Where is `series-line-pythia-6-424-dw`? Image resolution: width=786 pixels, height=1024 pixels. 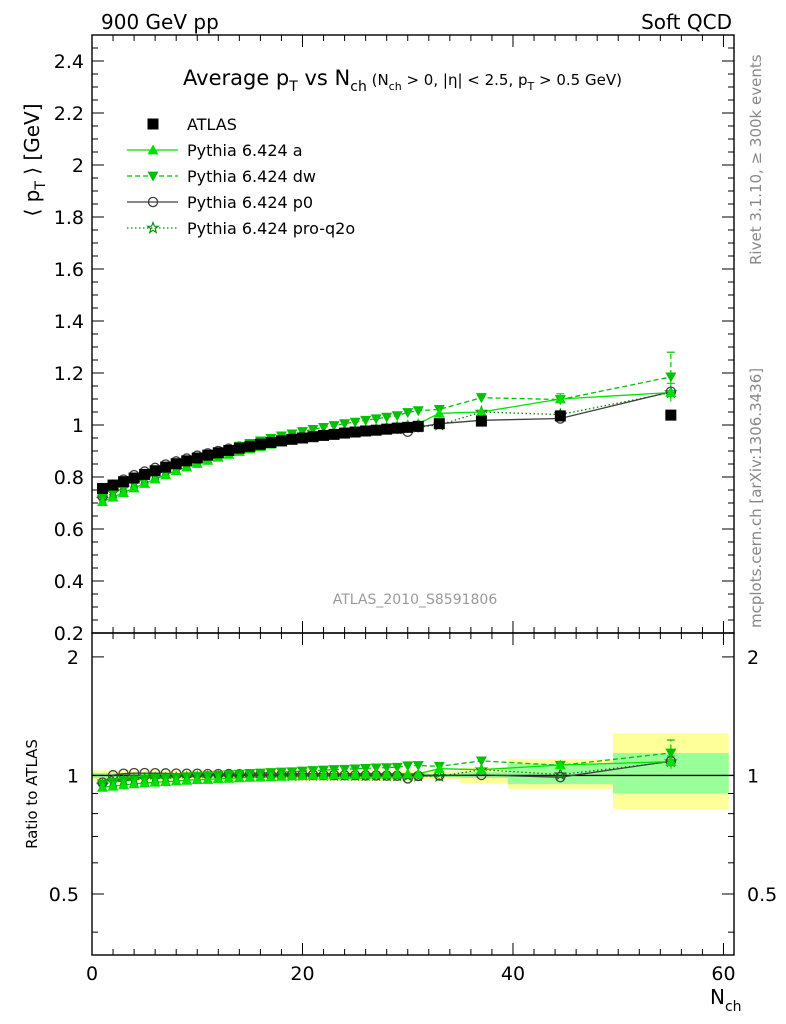 series-line-pythia-6-424-dw is located at coordinates (387, 437).